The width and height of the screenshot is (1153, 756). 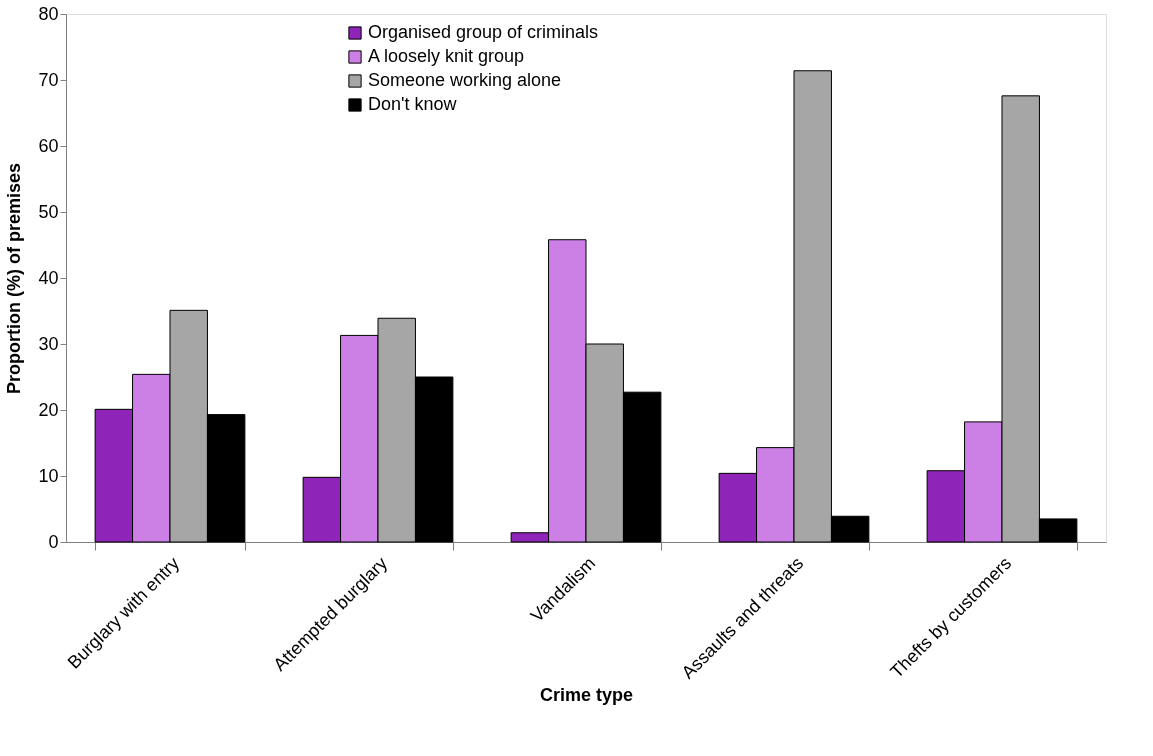 I want to click on y-tick-label: 20, so click(x=48, y=409).